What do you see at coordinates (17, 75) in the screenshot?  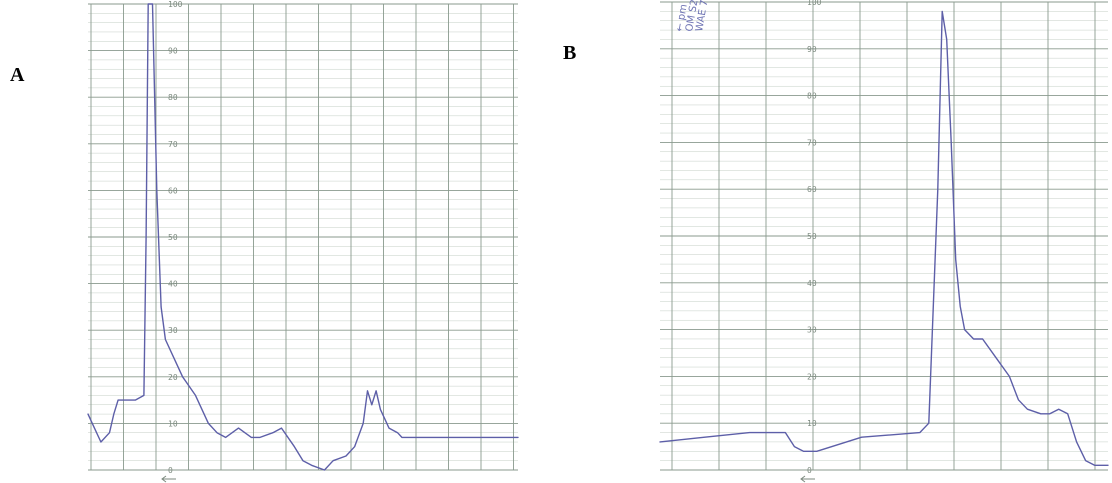 I see `panel-a-label: A` at bounding box center [17, 75].